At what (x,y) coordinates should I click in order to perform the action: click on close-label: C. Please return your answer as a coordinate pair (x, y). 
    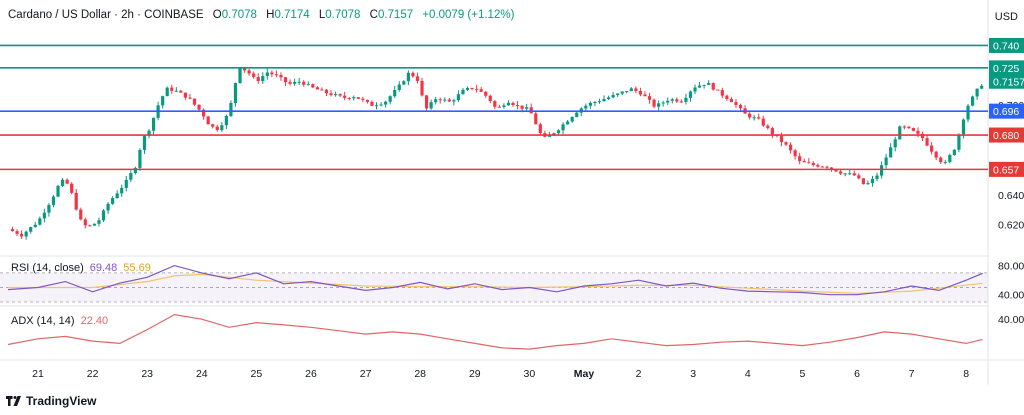
    Looking at the image, I should click on (373, 15).